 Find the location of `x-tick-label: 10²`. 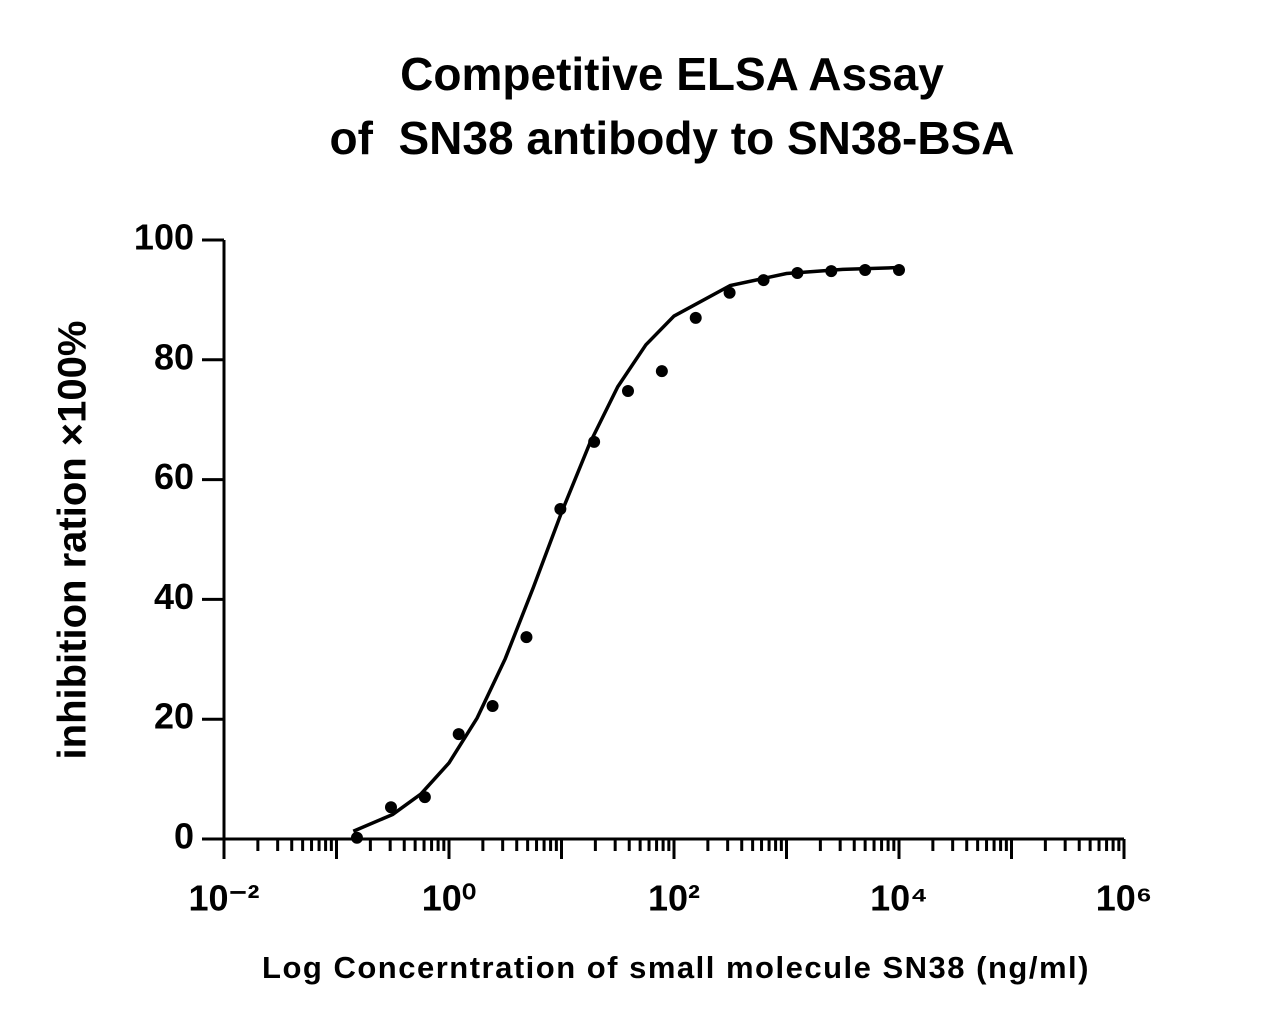

x-tick-label: 10² is located at coordinates (674, 898).